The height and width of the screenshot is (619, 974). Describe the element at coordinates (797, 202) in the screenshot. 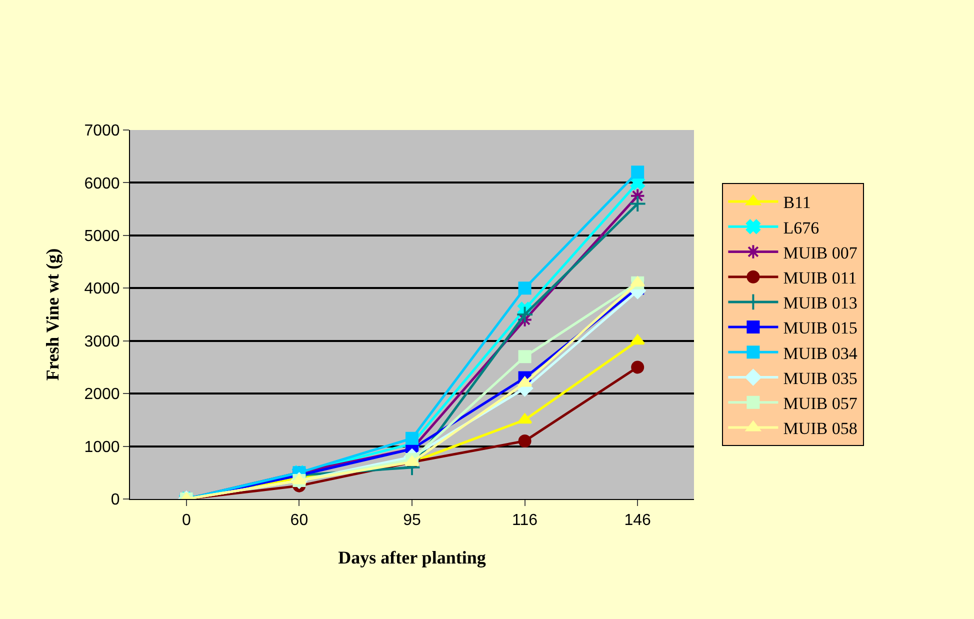

I see `legend-label: B11` at that location.